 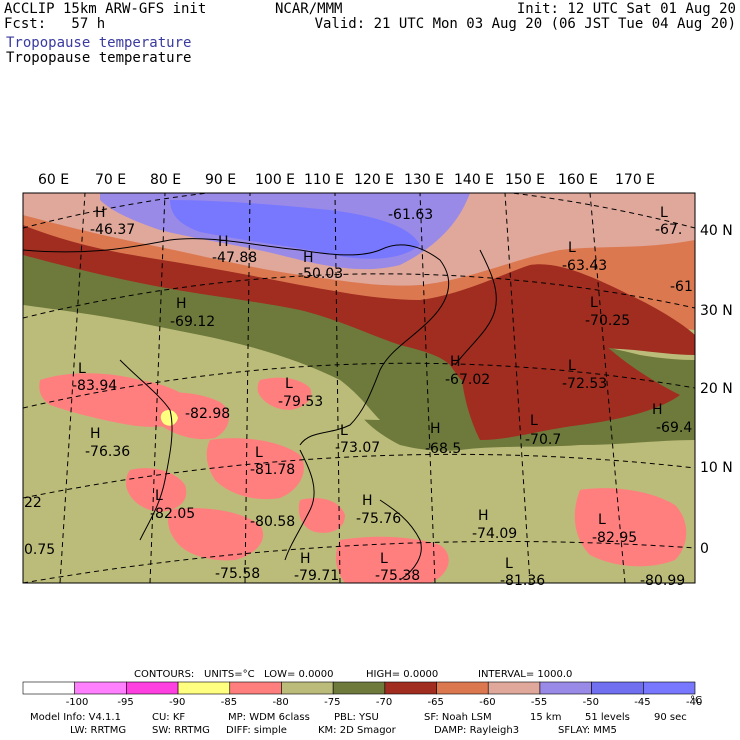 What do you see at coordinates (275, 180) in the screenshot?
I see `lon-label: 100 E` at bounding box center [275, 180].